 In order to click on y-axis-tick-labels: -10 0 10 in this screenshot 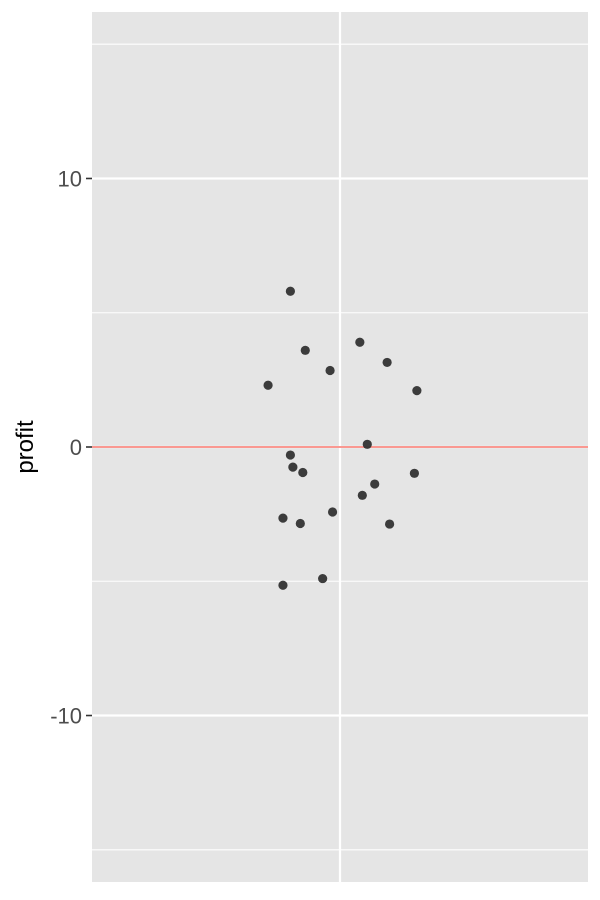, I will do `click(66, 447)`.